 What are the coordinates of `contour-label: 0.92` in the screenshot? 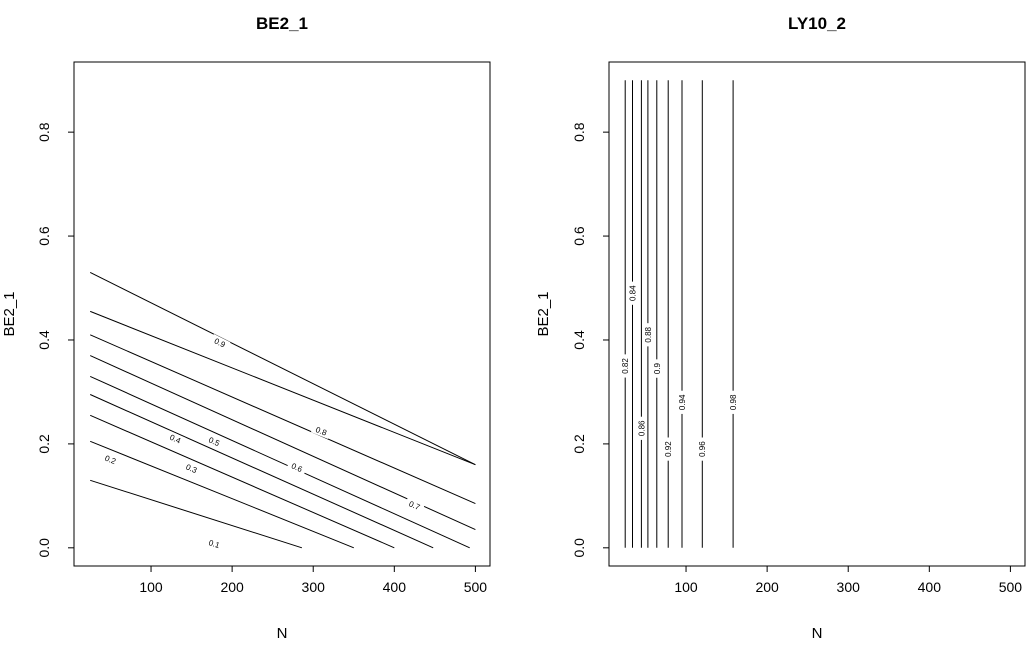 It's located at (668, 449).